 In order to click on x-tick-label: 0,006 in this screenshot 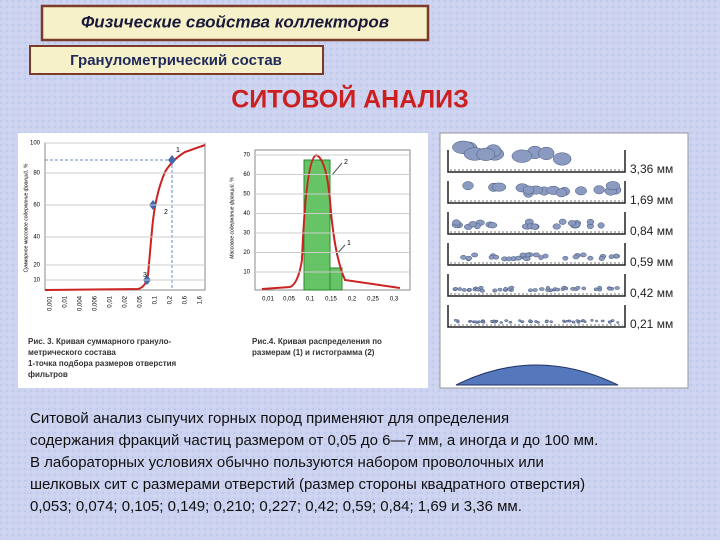, I will do `click(96, 303)`.